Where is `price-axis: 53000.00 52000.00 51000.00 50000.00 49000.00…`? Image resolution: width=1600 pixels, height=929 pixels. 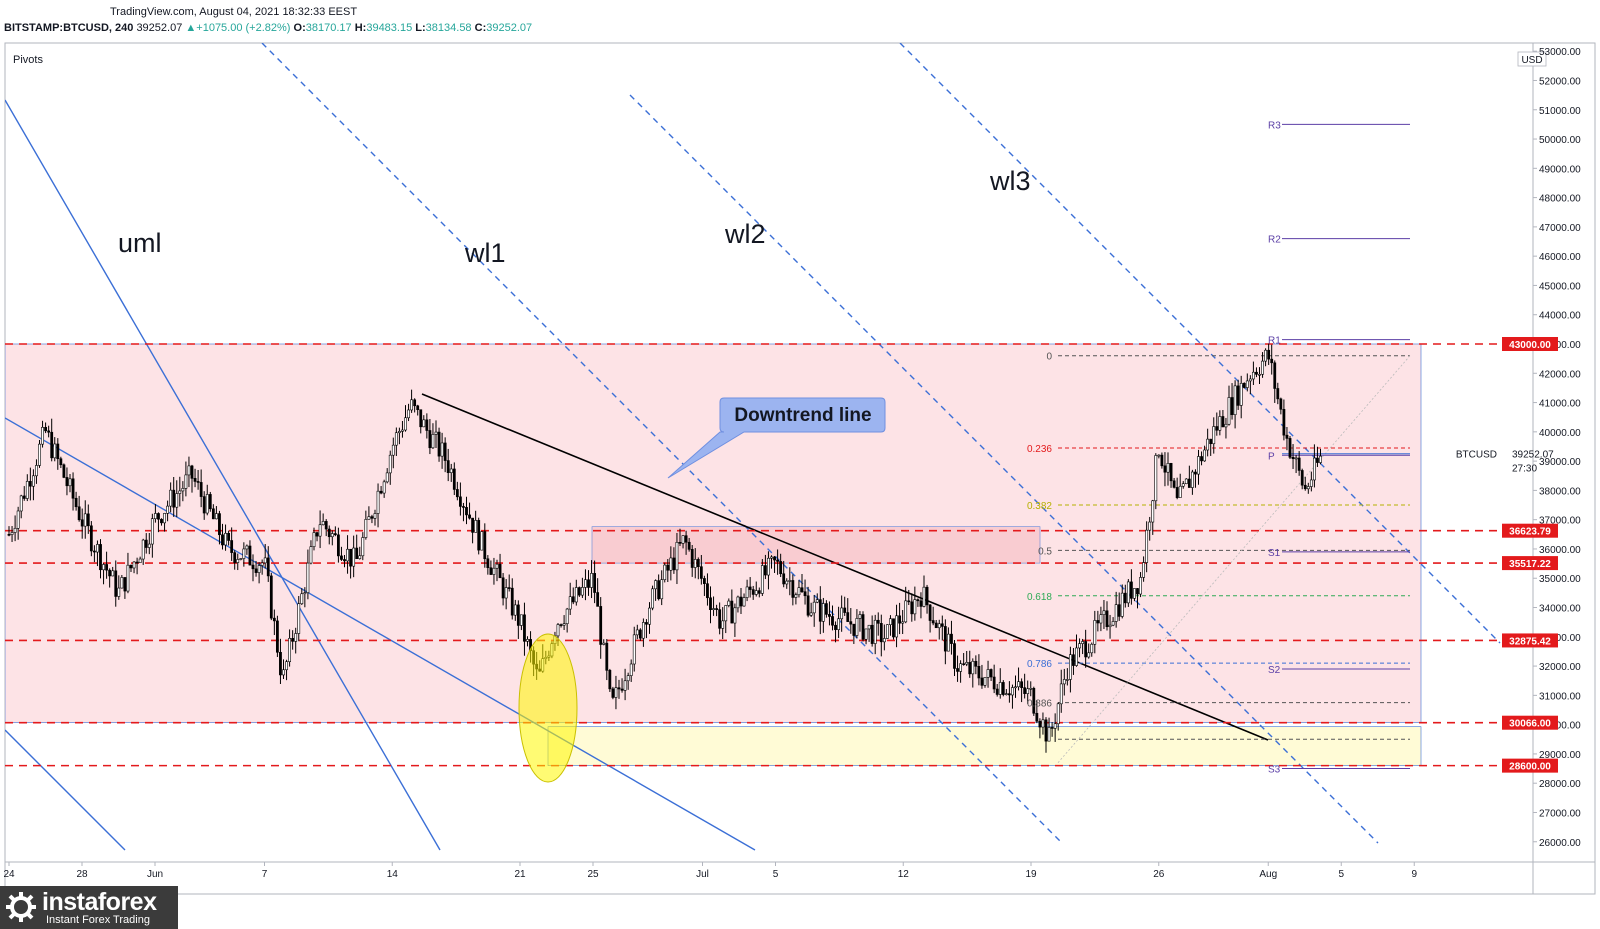 price-axis: 53000.00 52000.00 51000.00 50000.00 49000.00… is located at coordinates (1541, 448).